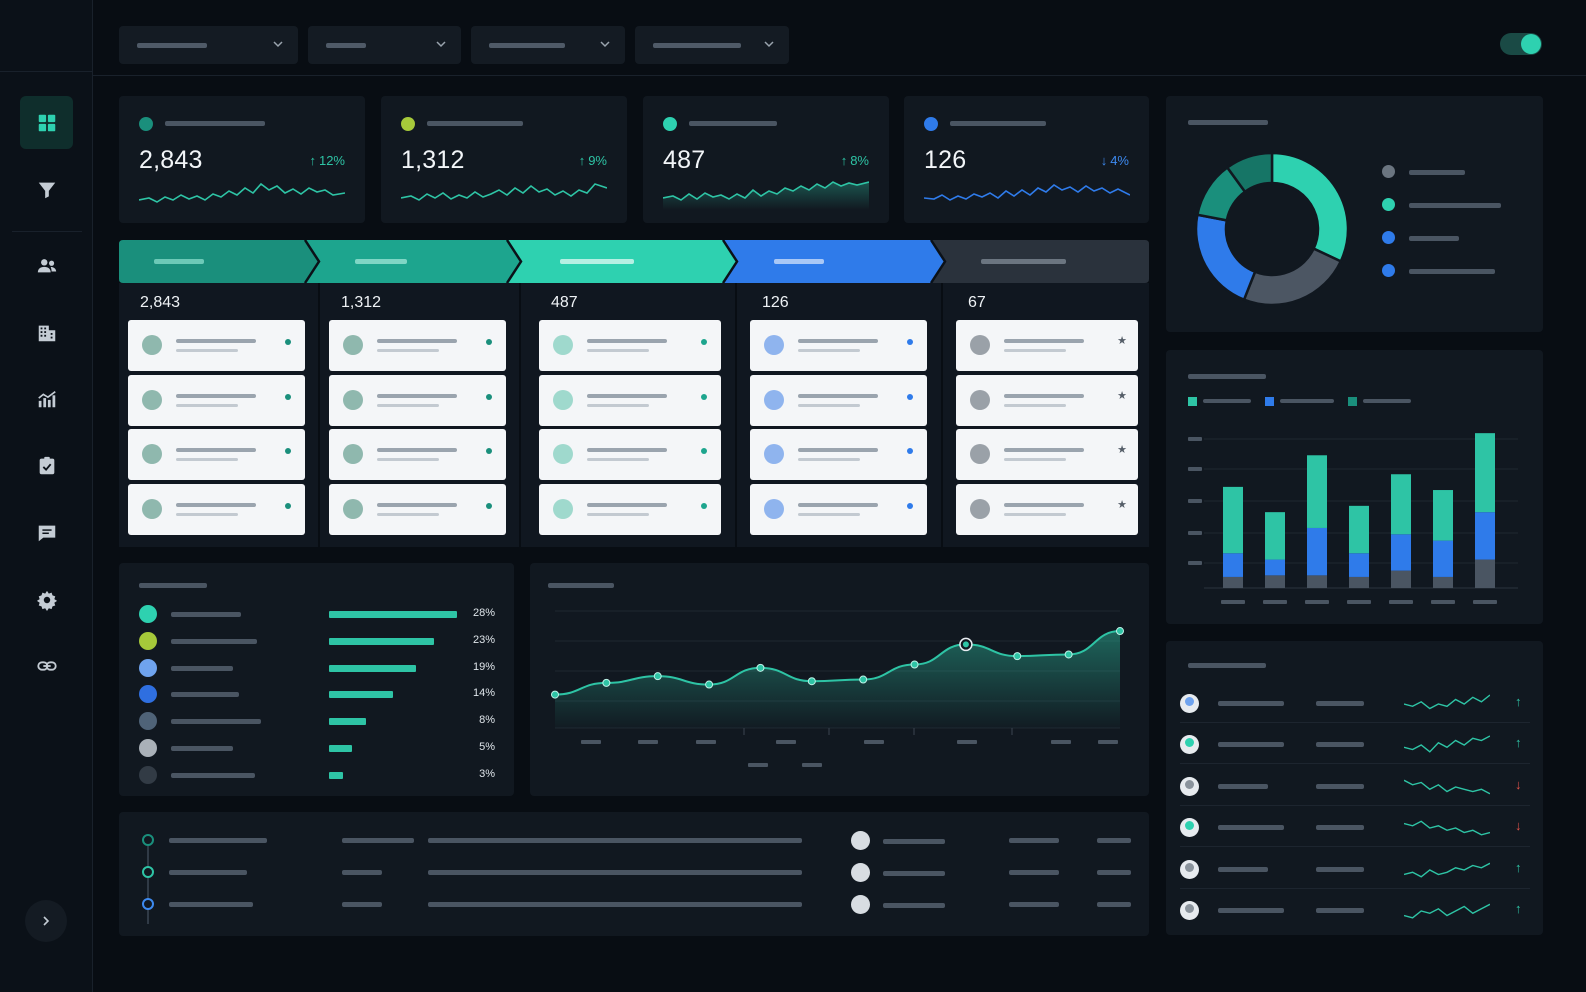 The width and height of the screenshot is (1586, 992). I want to click on breakdown-row: 19%, so click(319, 668).